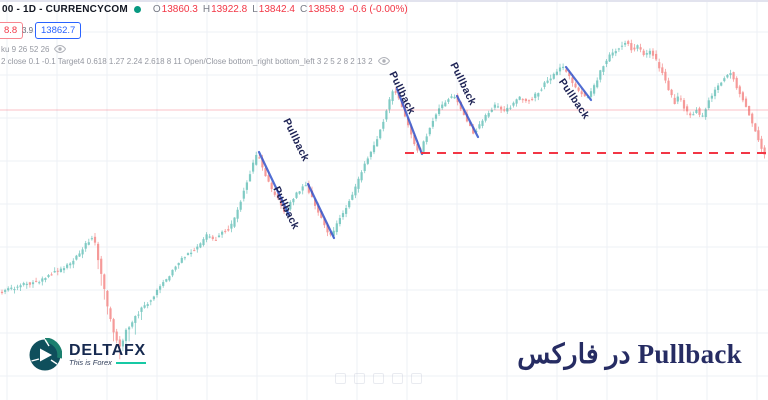 The height and width of the screenshot is (400, 768). What do you see at coordinates (107, 350) in the screenshot?
I see `logo-wordmark: DELTAFX` at bounding box center [107, 350].